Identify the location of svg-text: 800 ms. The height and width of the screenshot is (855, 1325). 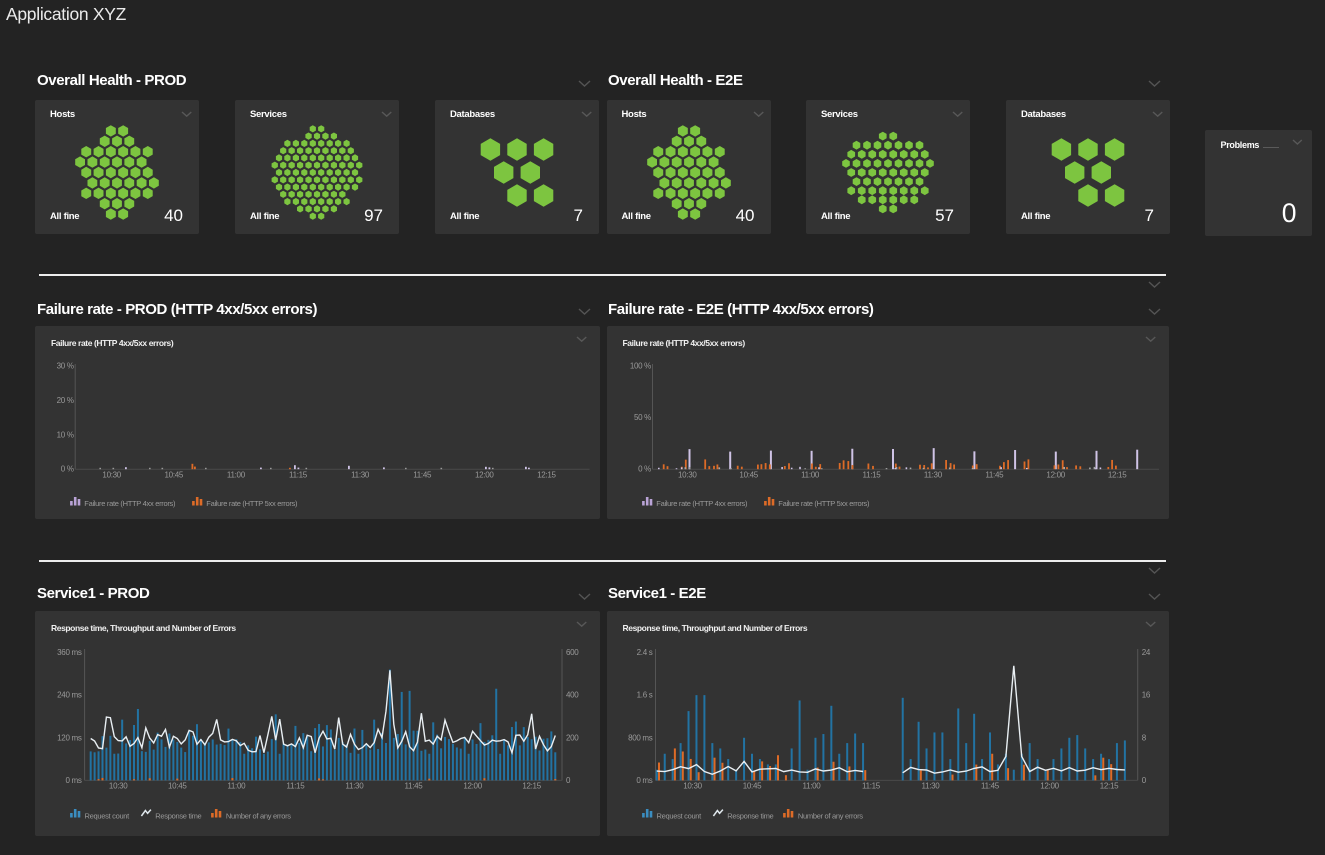
(640, 737).